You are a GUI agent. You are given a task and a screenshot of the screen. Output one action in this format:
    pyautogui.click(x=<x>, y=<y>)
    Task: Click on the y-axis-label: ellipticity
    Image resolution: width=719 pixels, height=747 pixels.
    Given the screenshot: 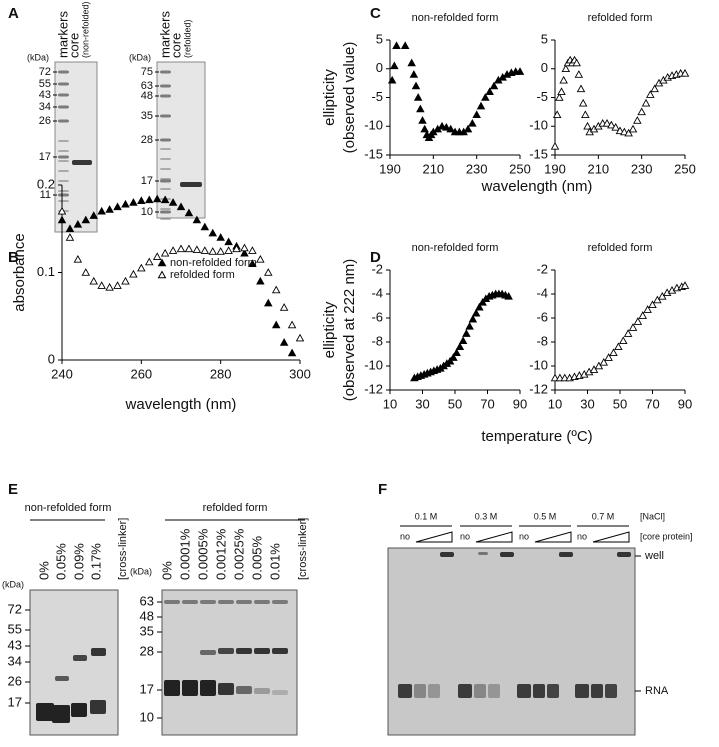 What is the action you would take?
    pyautogui.click(x=329, y=97)
    